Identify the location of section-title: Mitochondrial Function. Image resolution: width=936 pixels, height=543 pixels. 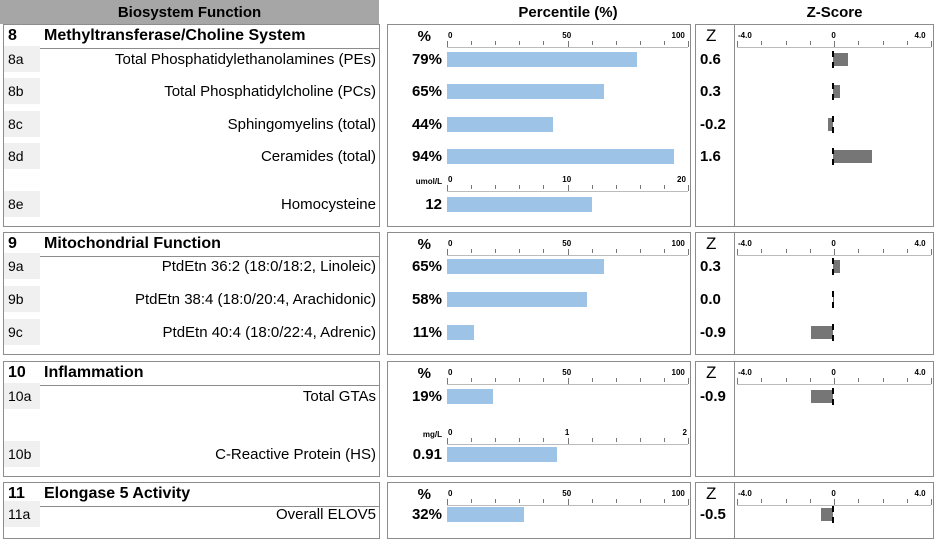
(132, 243).